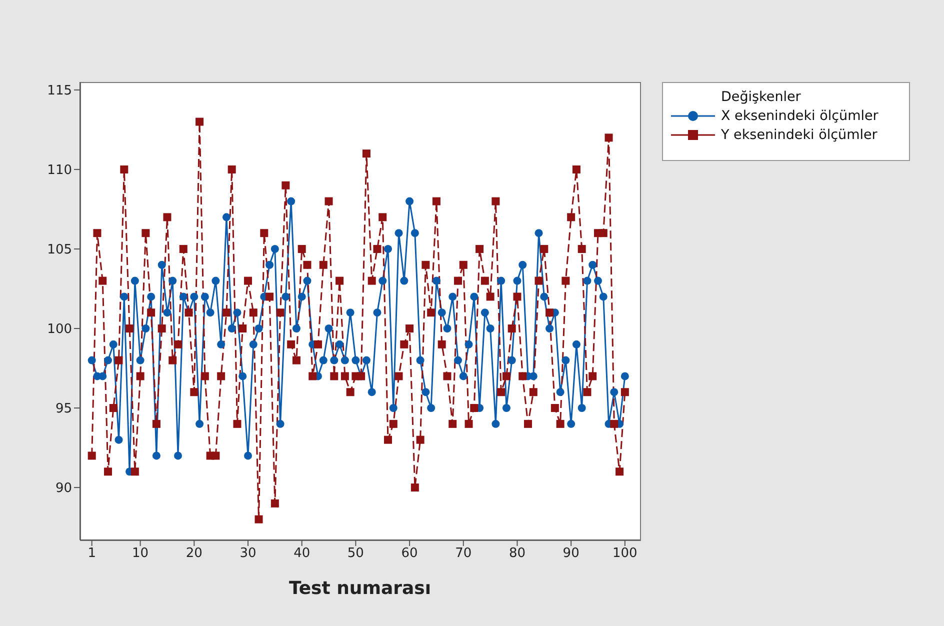 Image resolution: width=944 pixels, height=626 pixels. I want to click on y-tick-label: 95, so click(63, 409).